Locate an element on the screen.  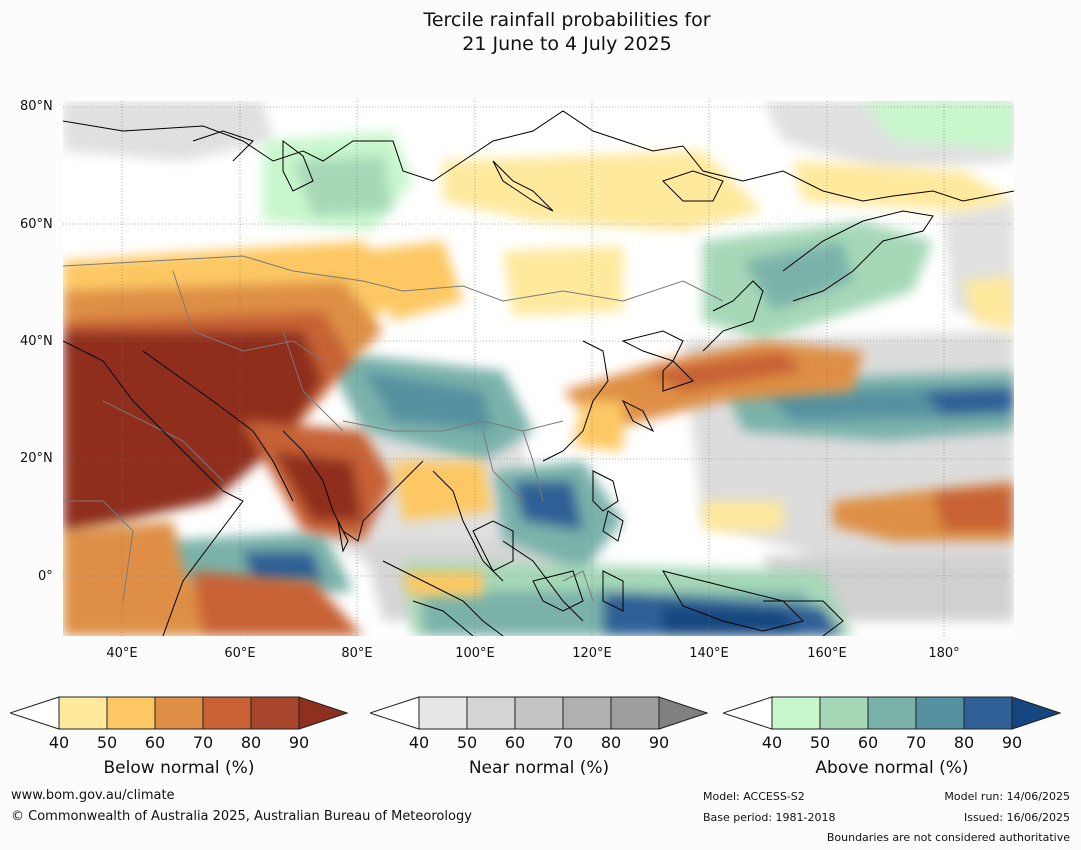
lat-label-60n: 60°N is located at coordinates (36, 224).